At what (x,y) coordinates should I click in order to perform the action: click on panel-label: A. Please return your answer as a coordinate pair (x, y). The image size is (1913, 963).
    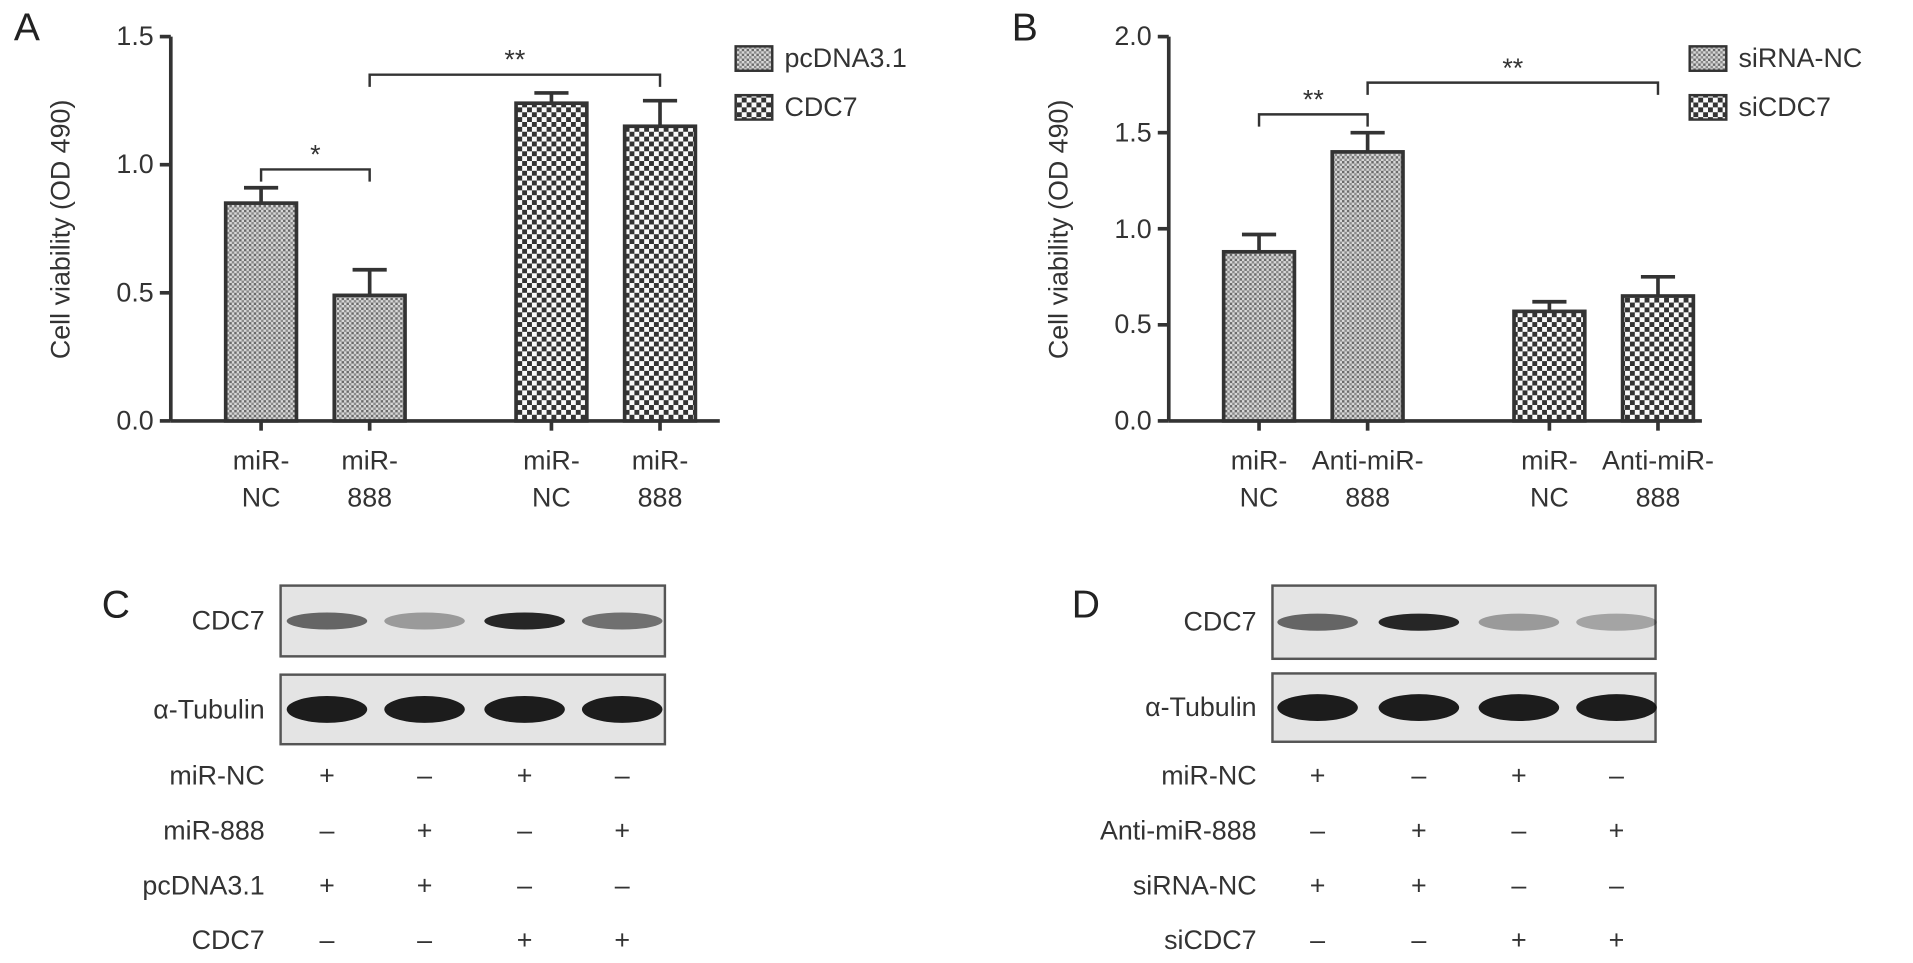
    Looking at the image, I should click on (26, 26).